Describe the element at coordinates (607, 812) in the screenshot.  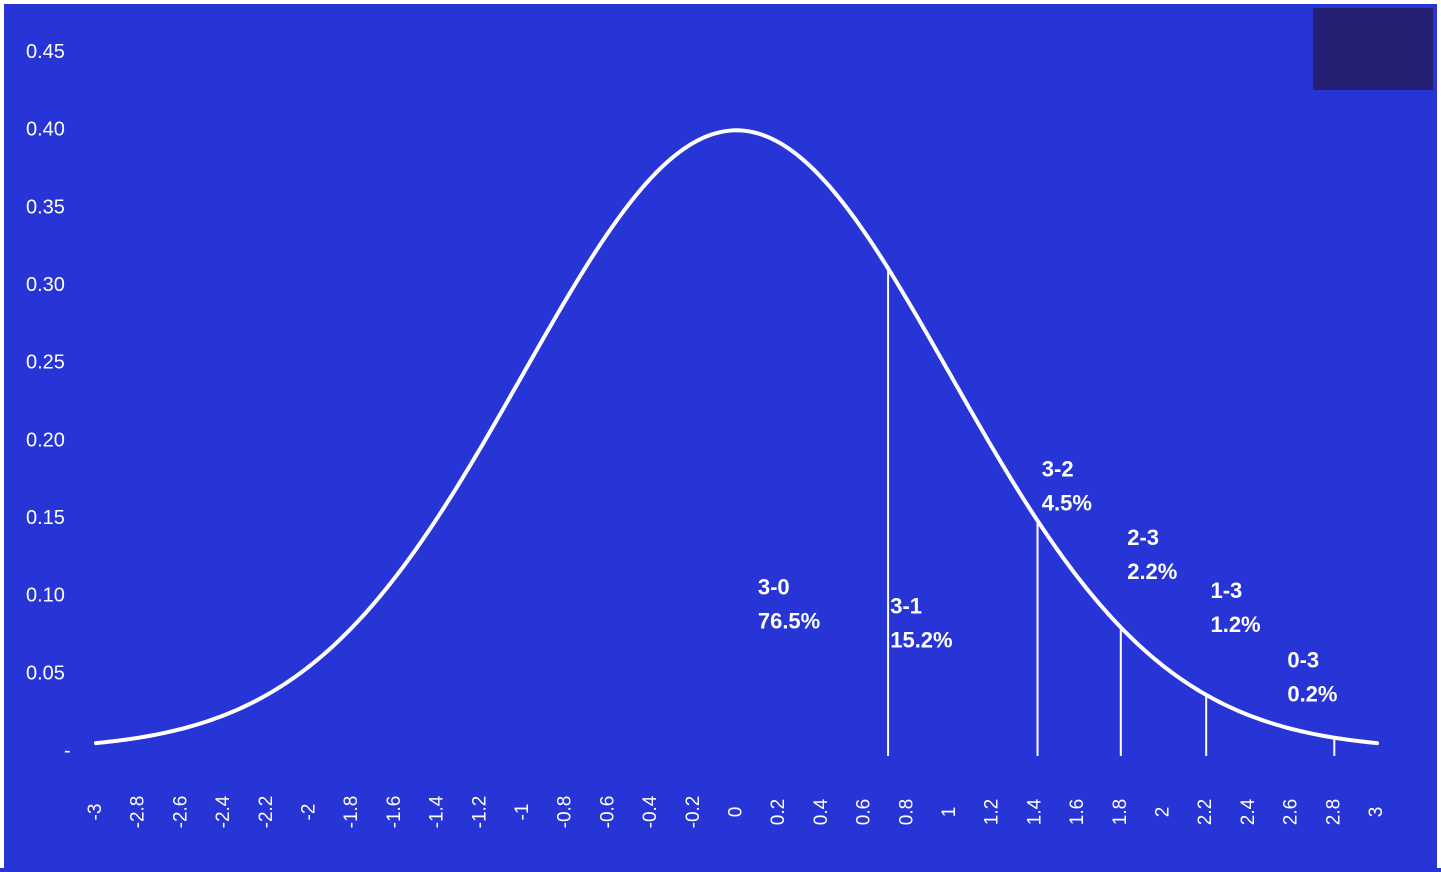
I see `x-tick-label: -0.6` at that location.